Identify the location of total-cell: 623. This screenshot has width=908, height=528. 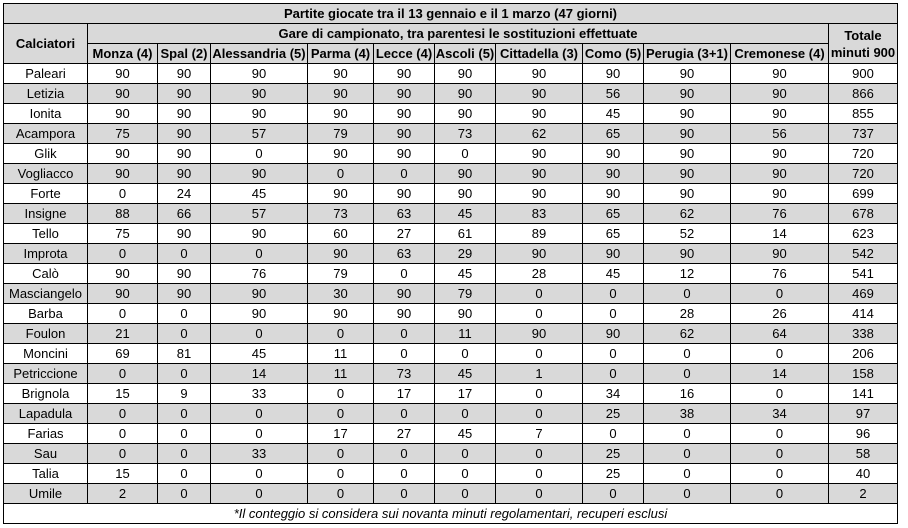
(863, 233).